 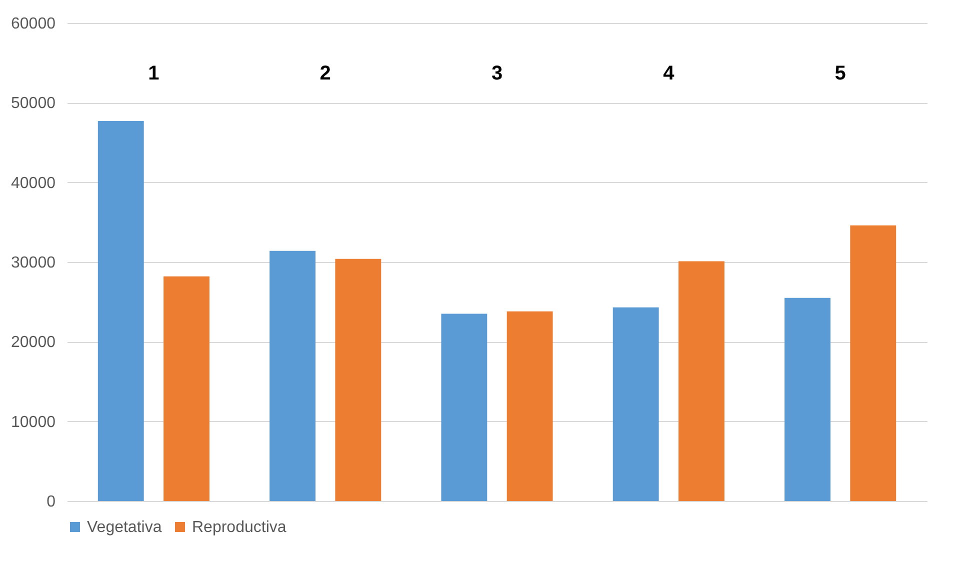 I want to click on y-tick-label: 60000, so click(x=33, y=24).